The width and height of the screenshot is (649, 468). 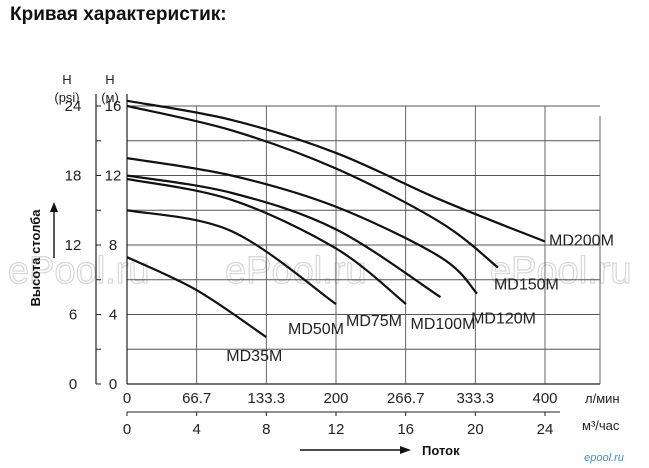 What do you see at coordinates (581, 241) in the screenshot?
I see `series-label-md200m: MD200M` at bounding box center [581, 241].